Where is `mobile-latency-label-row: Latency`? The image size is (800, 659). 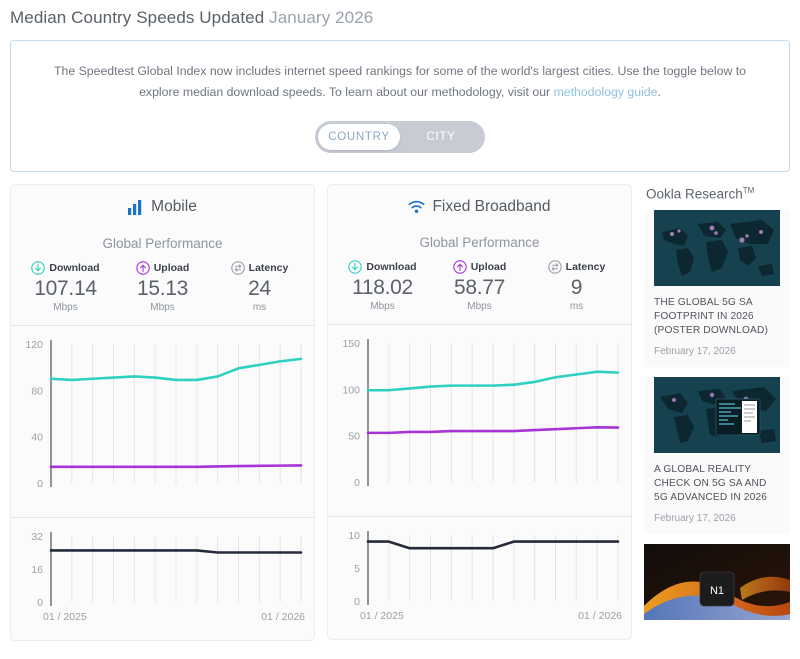
mobile-latency-label-row: Latency is located at coordinates (259, 267).